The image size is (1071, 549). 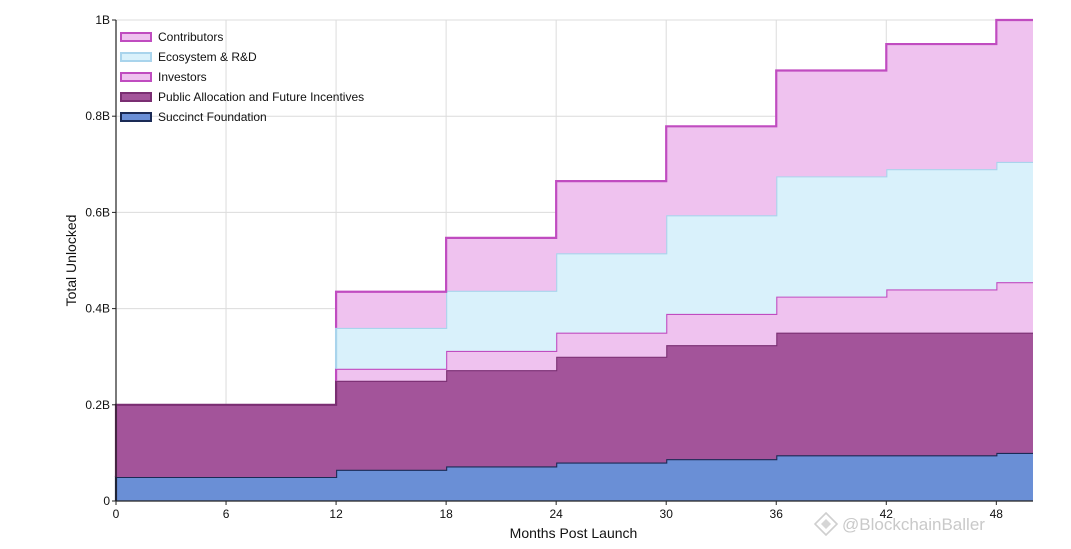 I want to click on y-tick-label-5: 1B, so click(x=102, y=20).